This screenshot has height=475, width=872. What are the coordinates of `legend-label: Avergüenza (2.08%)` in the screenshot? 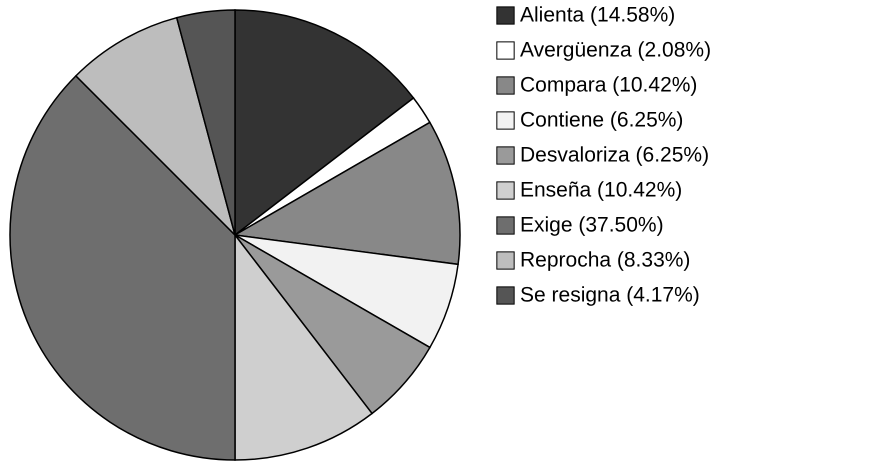 It's located at (616, 50).